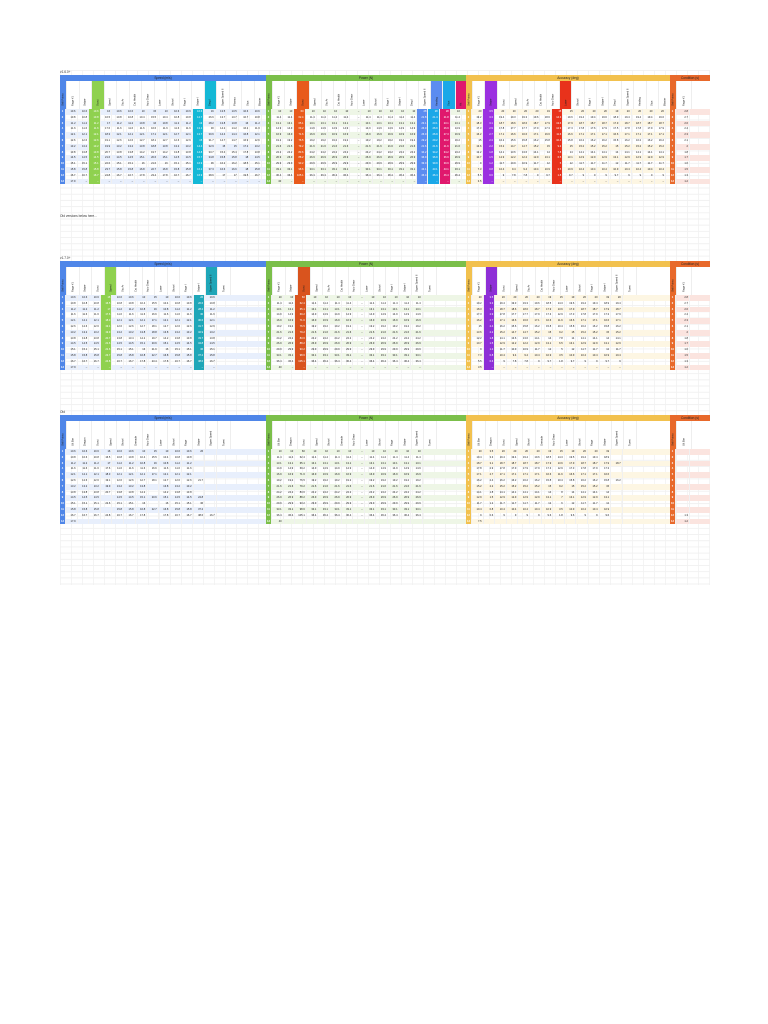 Image resolution: width=768 pixels, height=1024 pixels. I want to click on skill-point-cell: 13, so click(269, 181).